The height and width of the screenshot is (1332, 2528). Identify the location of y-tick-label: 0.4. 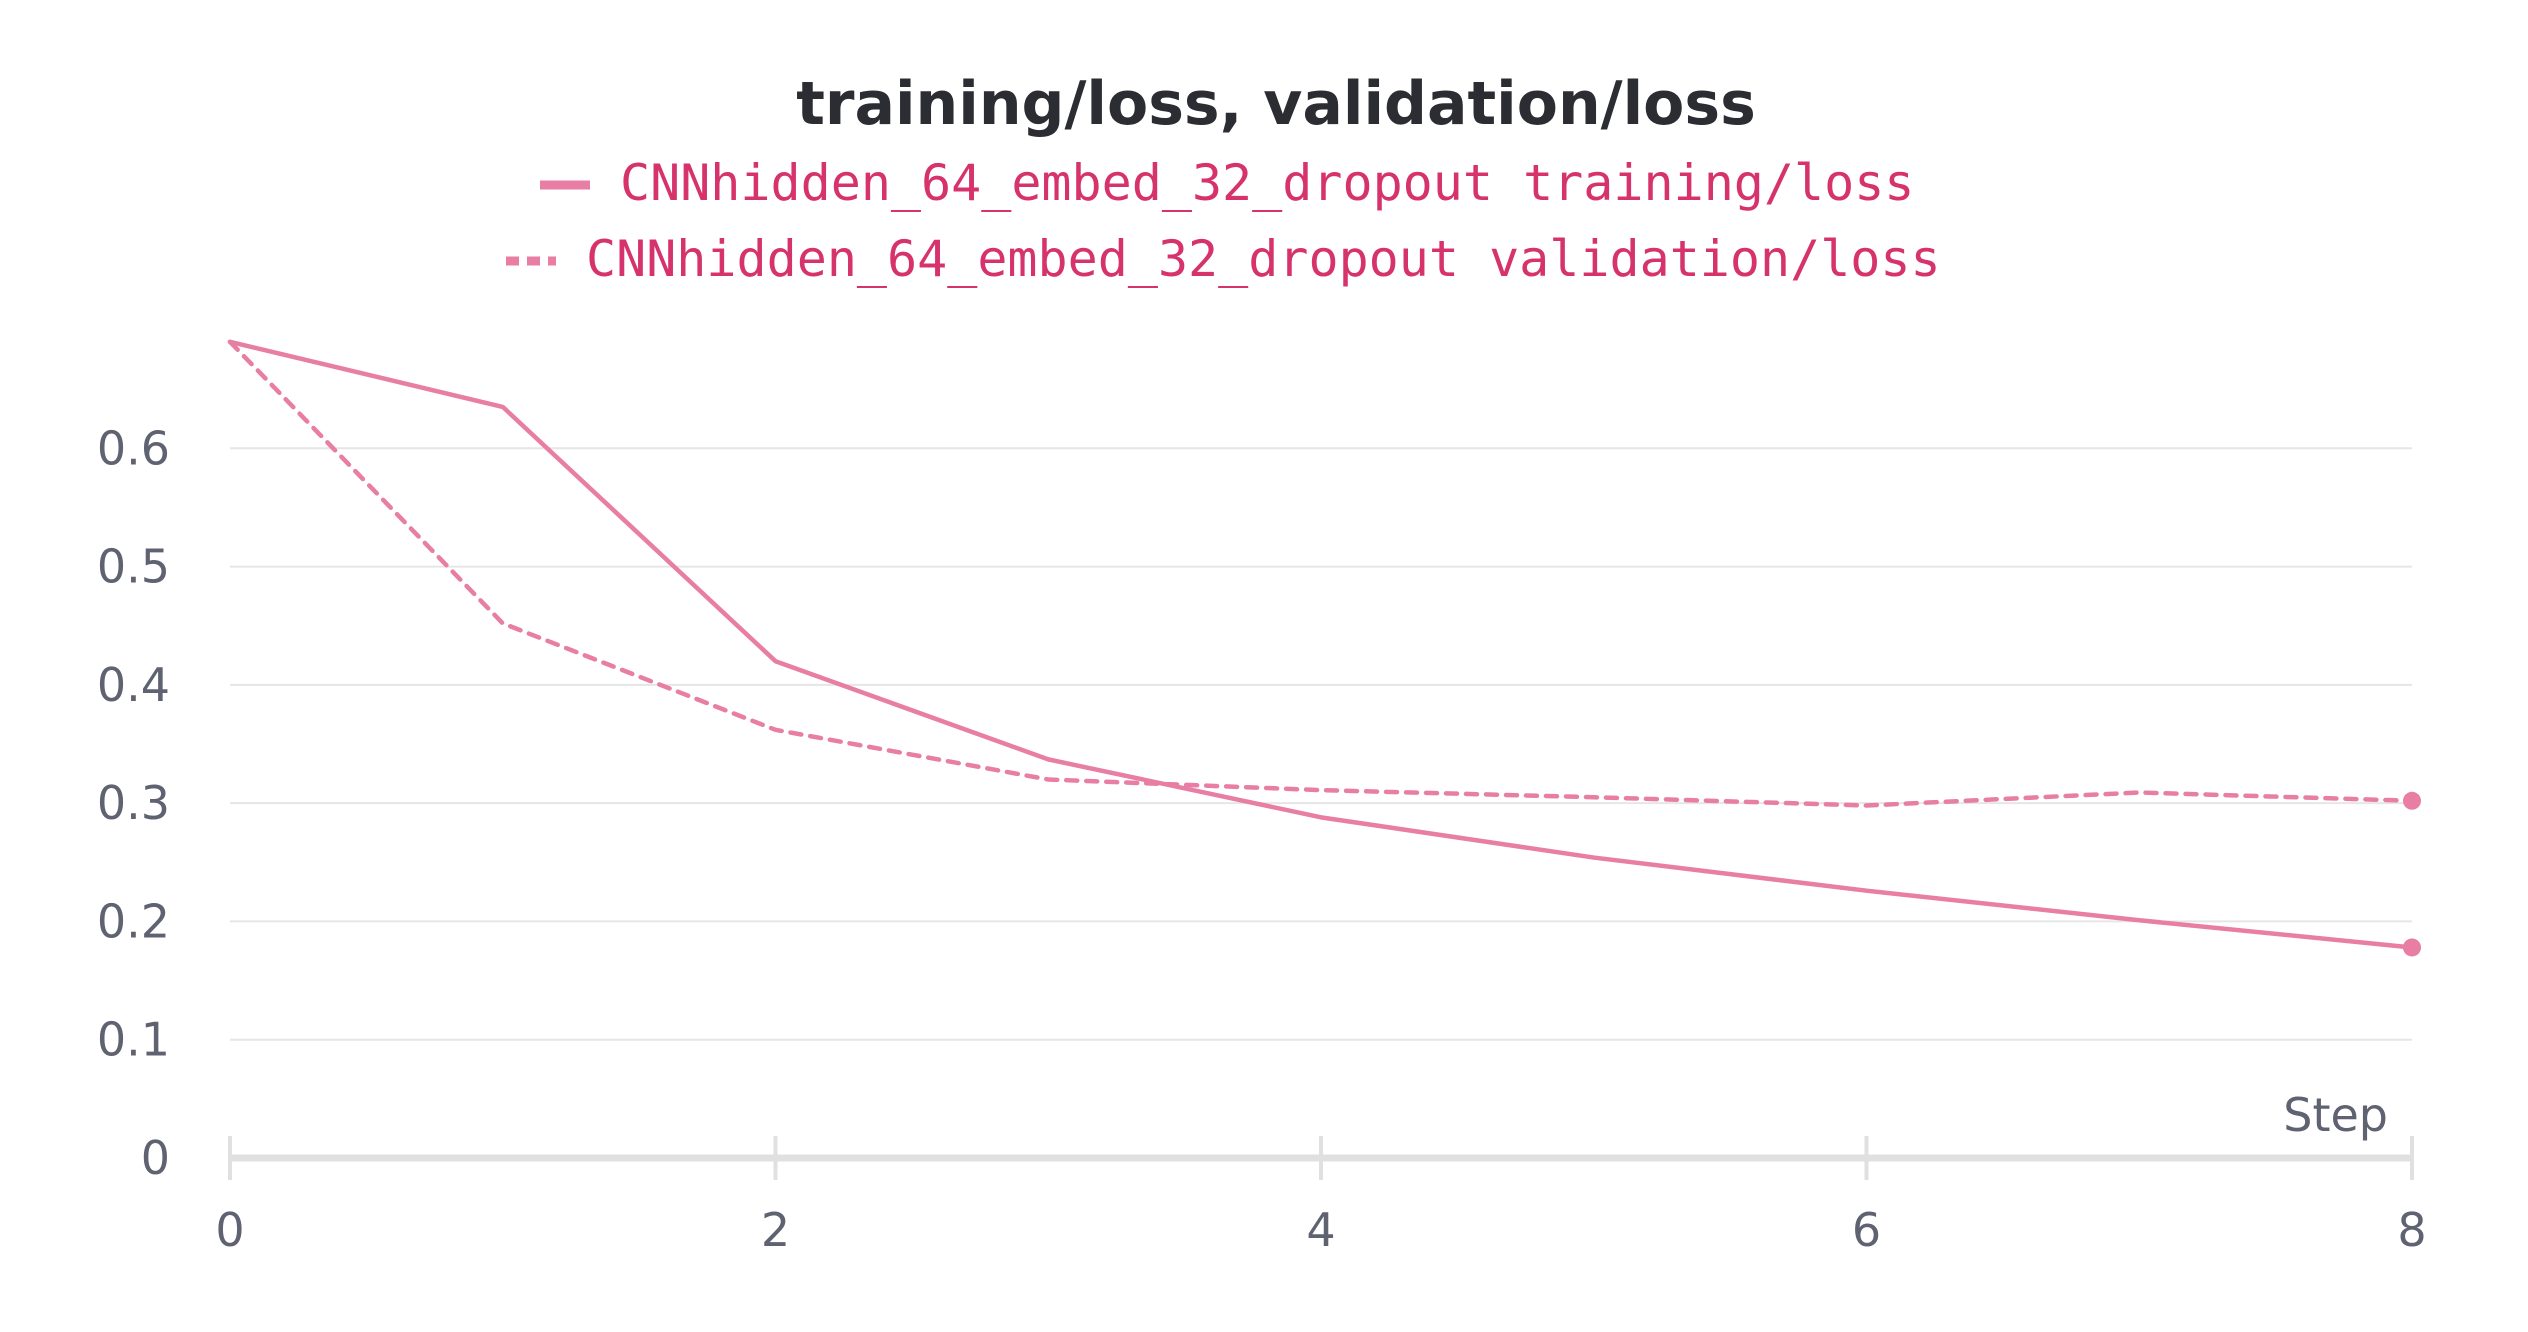
(133, 685).